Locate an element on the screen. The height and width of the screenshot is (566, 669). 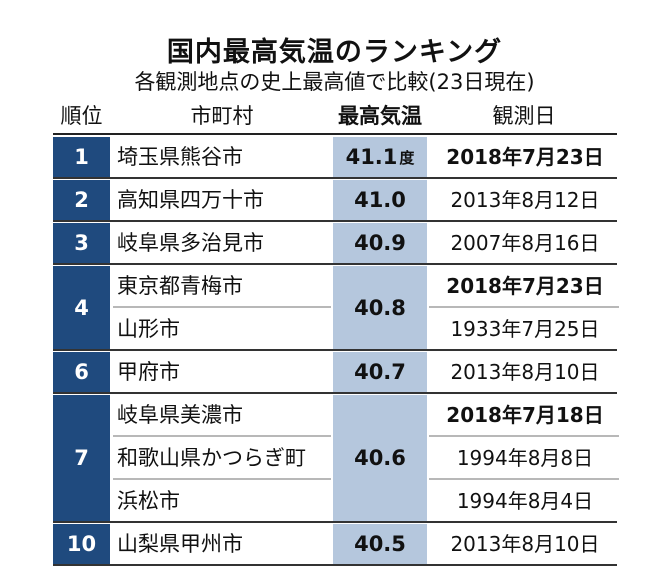
city-name: 埼玉県熊谷市 is located at coordinates (180, 157).